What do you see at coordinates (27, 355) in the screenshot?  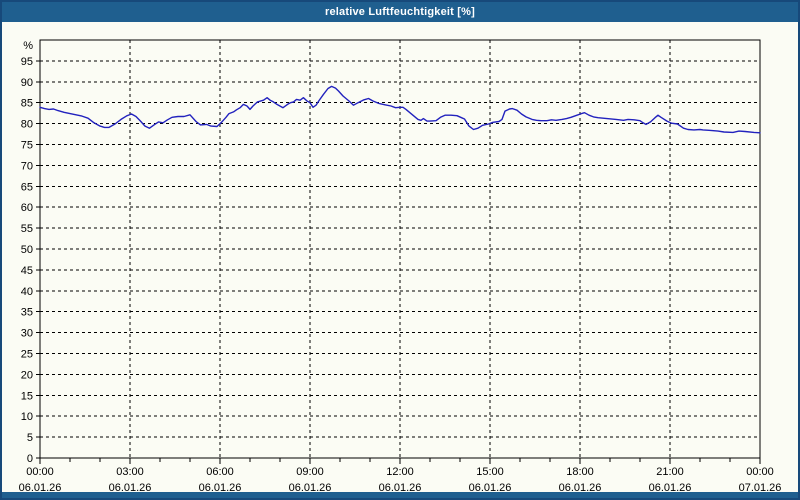 I see `y-axis-label: 25` at bounding box center [27, 355].